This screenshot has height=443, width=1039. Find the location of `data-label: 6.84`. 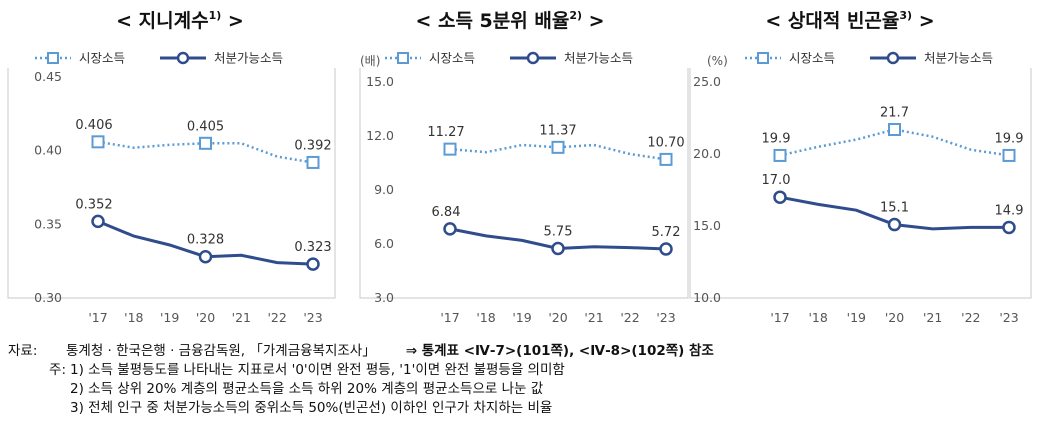

data-label: 6.84 is located at coordinates (446, 212).